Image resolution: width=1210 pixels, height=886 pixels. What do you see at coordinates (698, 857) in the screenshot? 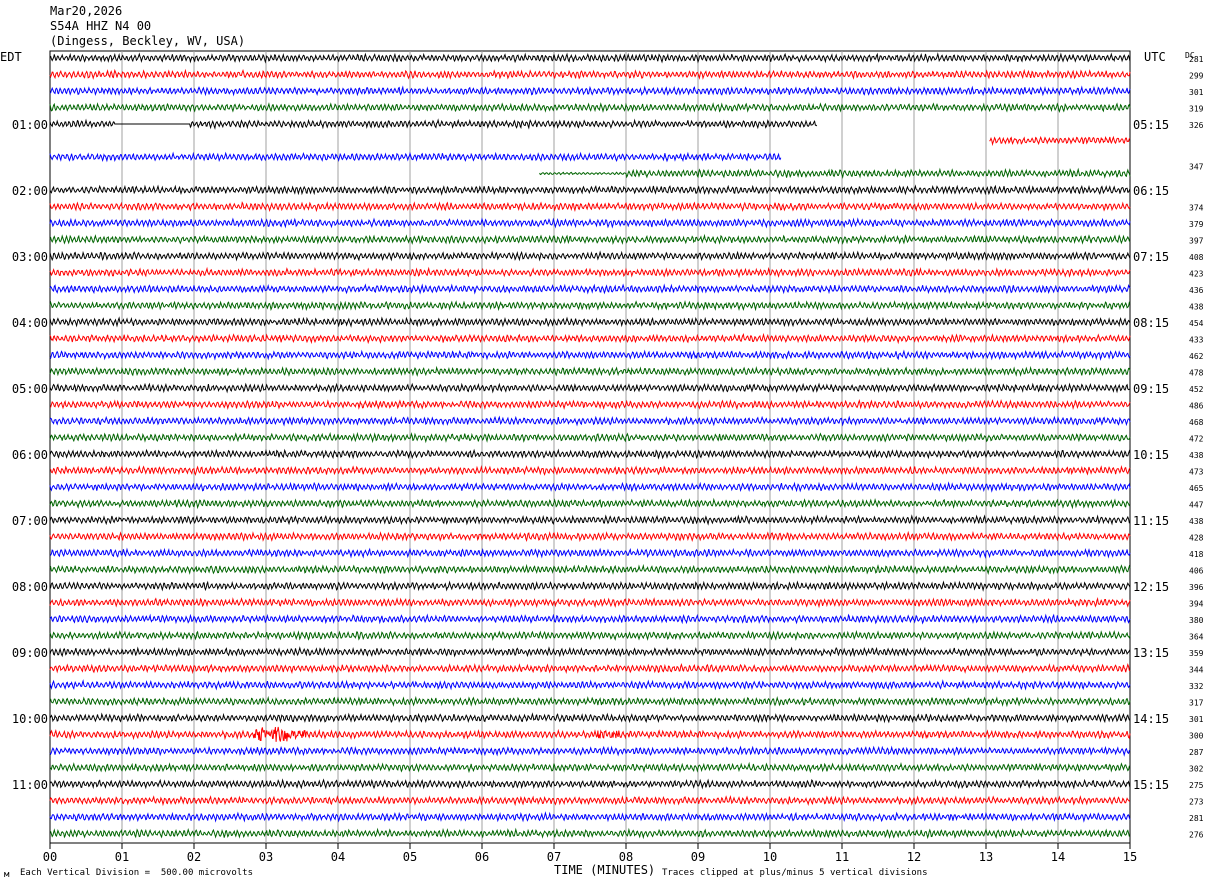
I see `x-tick-label: 09` at bounding box center [698, 857].